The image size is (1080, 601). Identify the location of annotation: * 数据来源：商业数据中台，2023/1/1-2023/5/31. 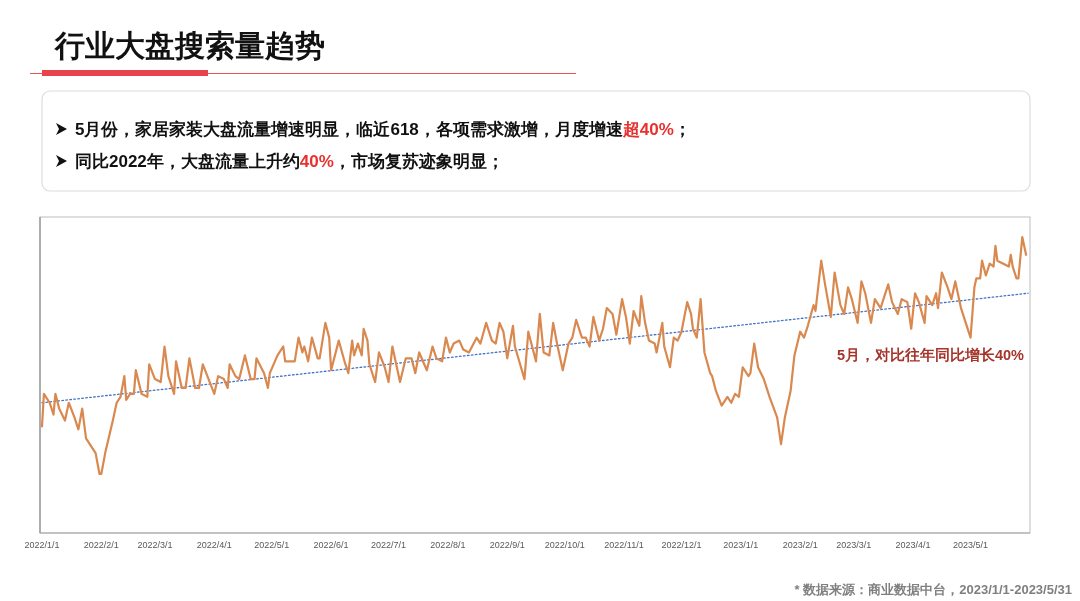
(933, 589).